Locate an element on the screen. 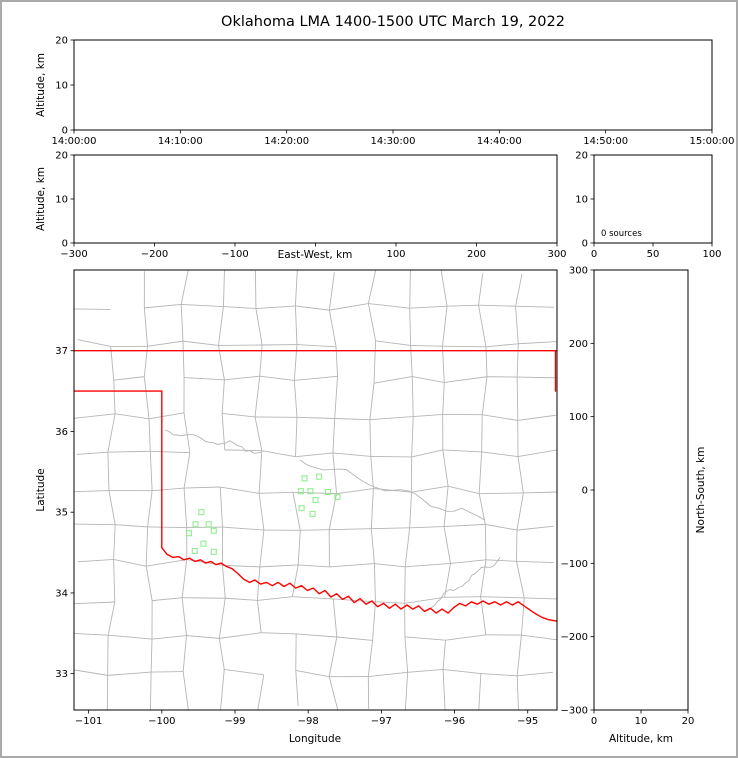 This screenshot has height=758, width=738. tick-label: 33 is located at coordinates (61, 674).